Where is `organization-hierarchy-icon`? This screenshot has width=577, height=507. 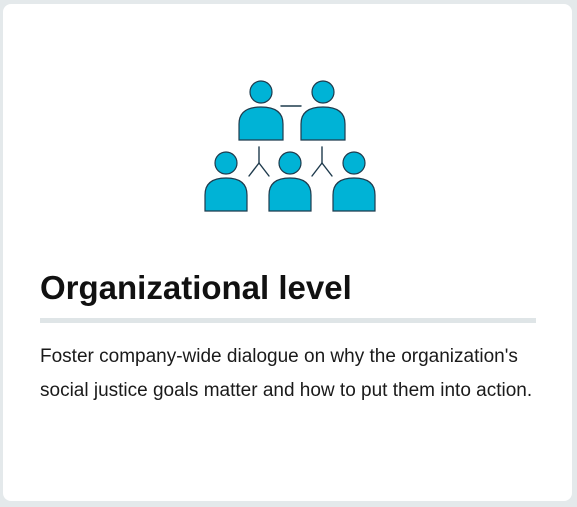 organization-hierarchy-icon is located at coordinates (291, 144).